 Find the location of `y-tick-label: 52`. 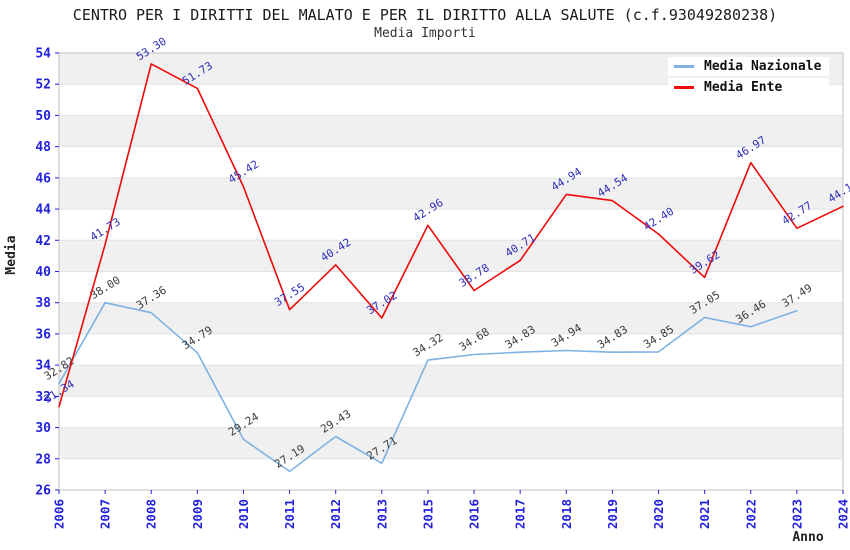

y-tick-label: 52 is located at coordinates (43, 85).